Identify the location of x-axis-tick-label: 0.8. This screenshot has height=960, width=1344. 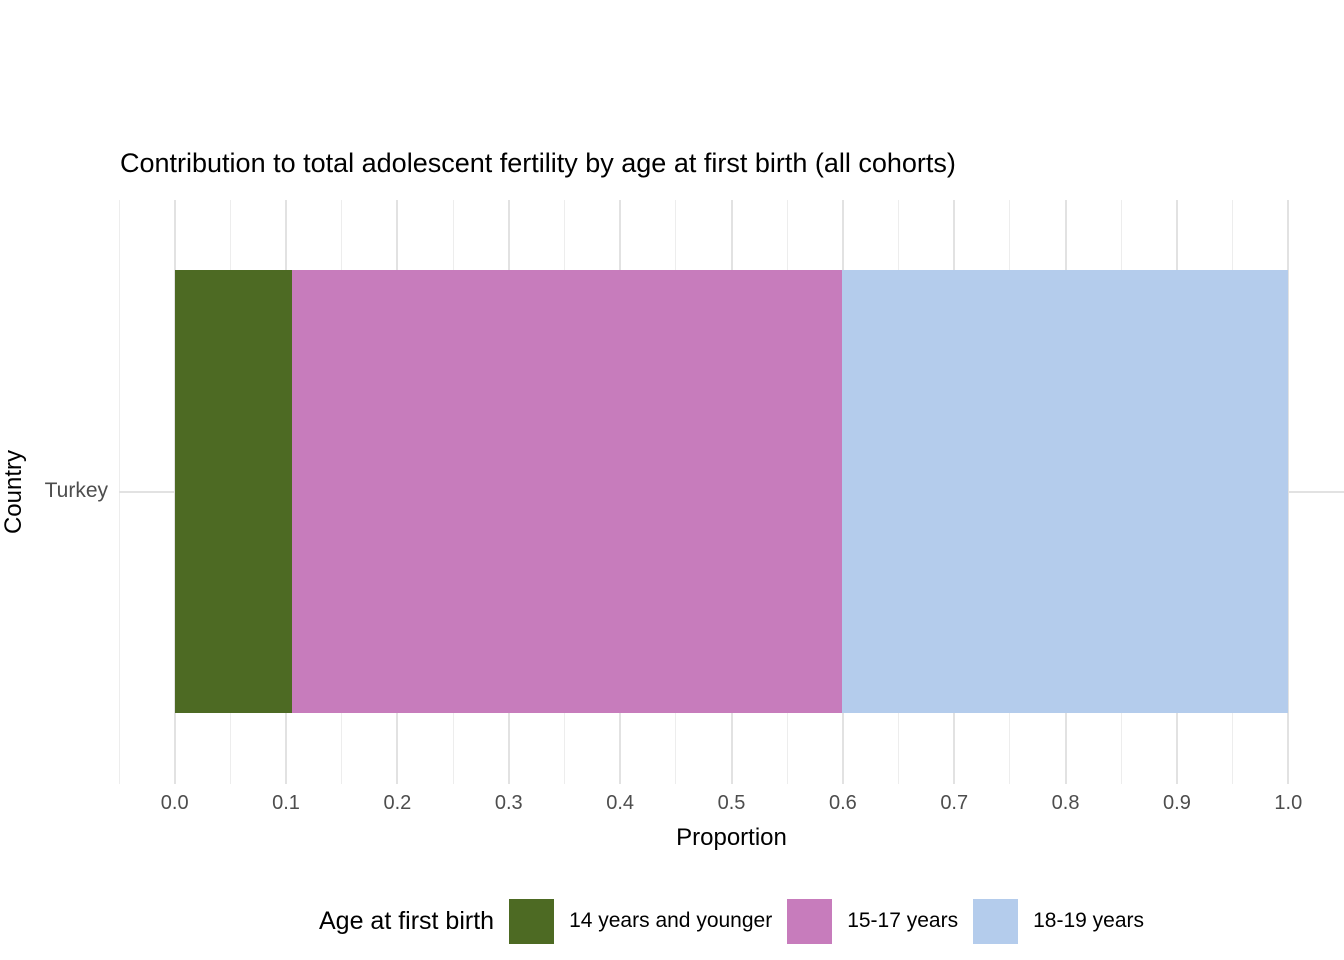
(1065, 803).